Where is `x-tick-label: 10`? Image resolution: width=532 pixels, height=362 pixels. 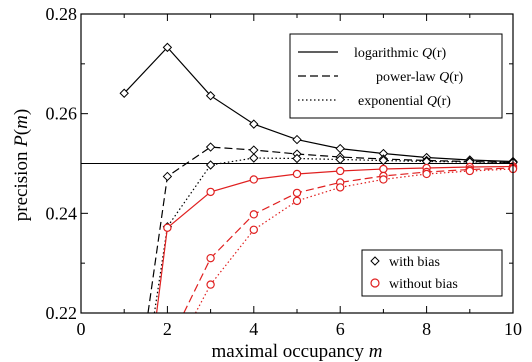
x-tick-label: 10 is located at coordinates (513, 329).